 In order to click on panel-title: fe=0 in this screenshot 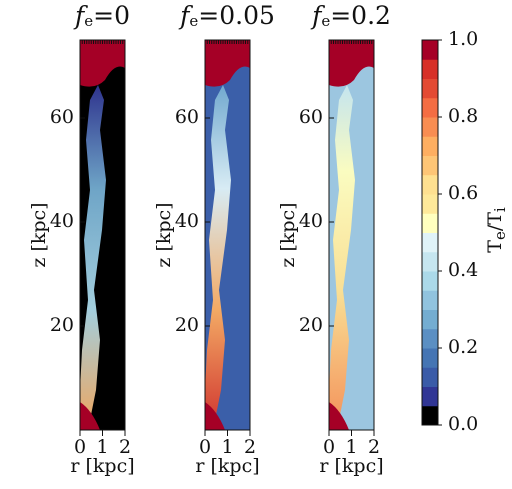, I will do `click(101, 16)`.